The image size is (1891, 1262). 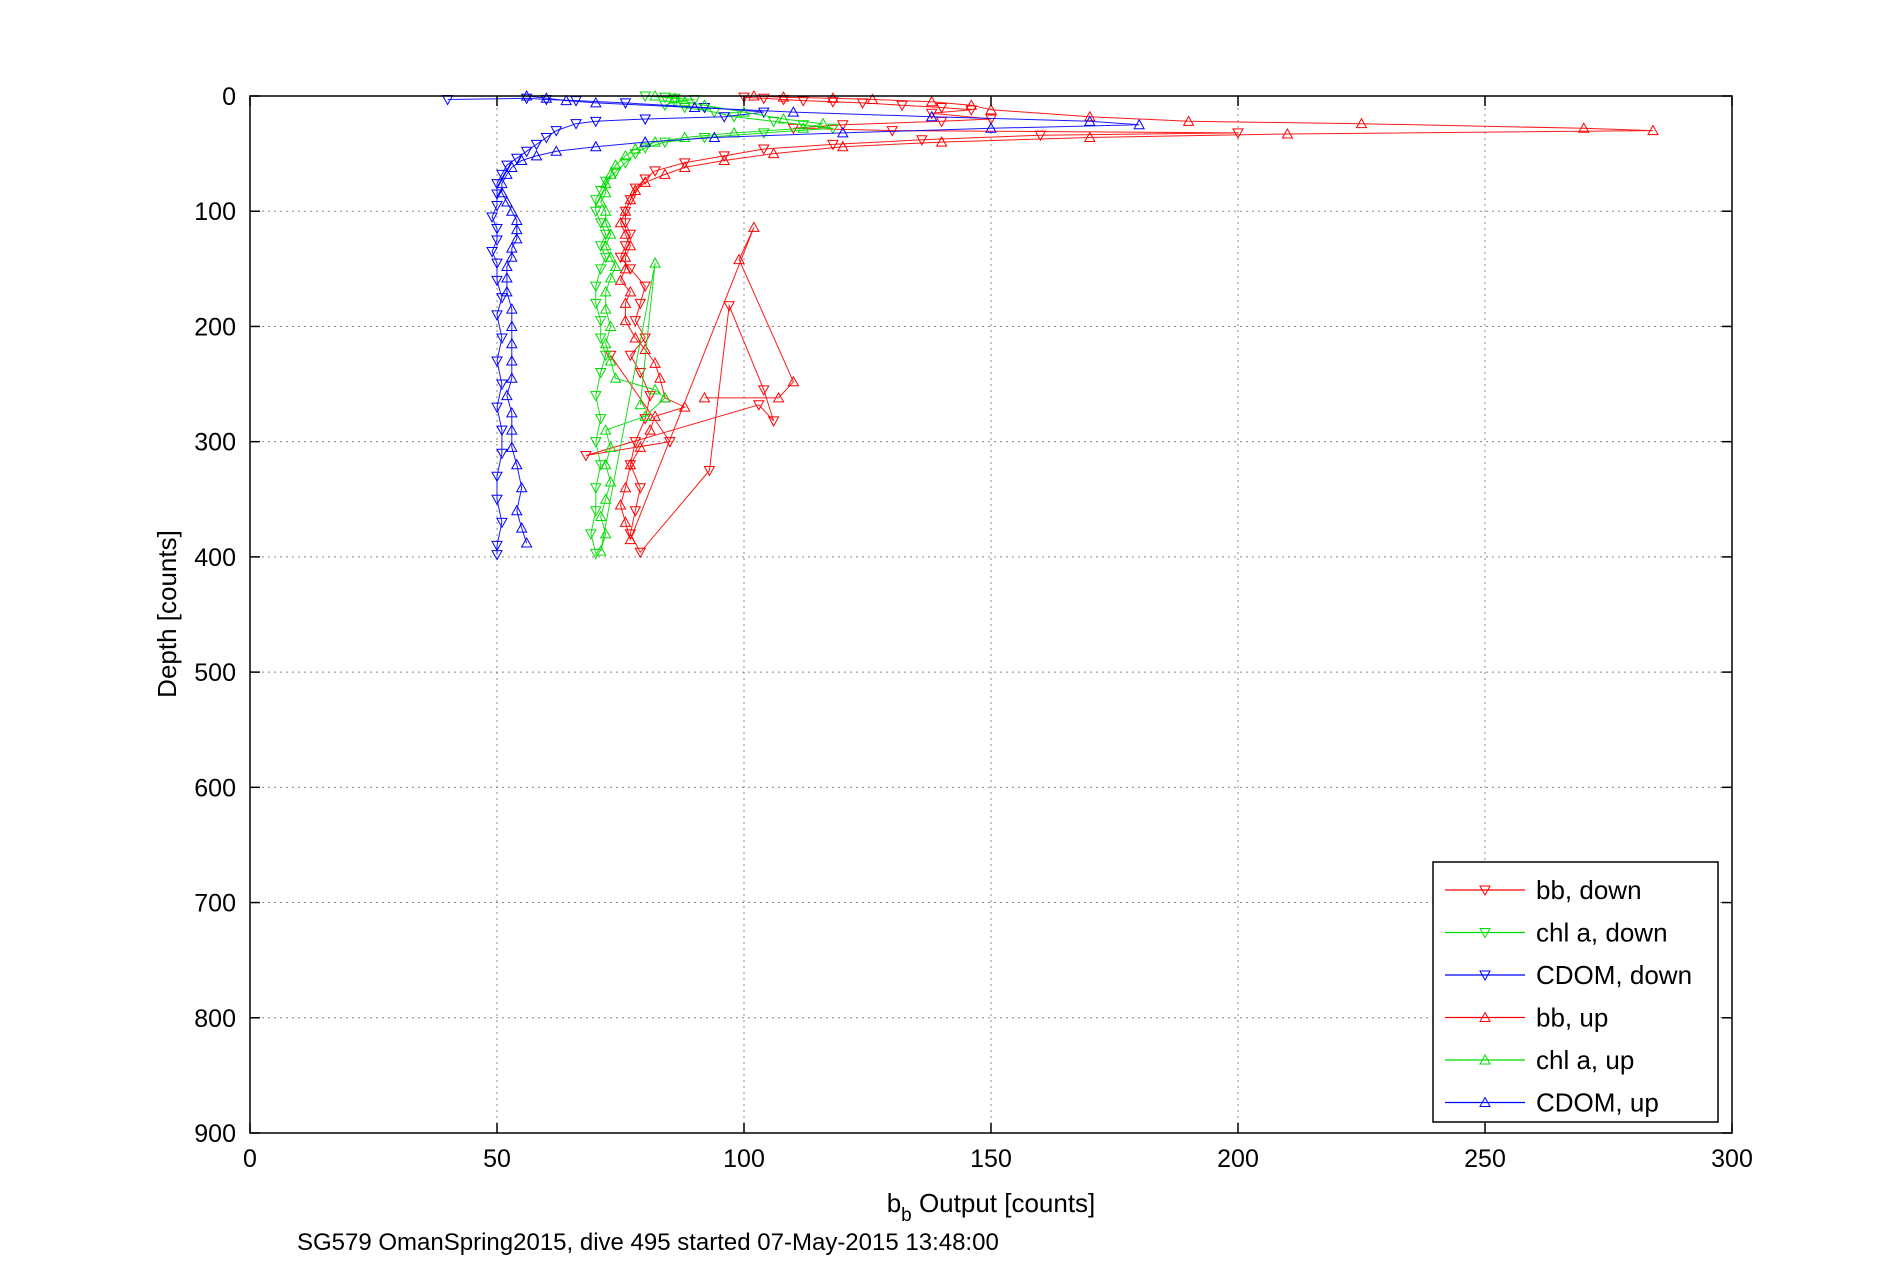 I want to click on legend-entry: chl a, up, so click(x=1539, y=1060).